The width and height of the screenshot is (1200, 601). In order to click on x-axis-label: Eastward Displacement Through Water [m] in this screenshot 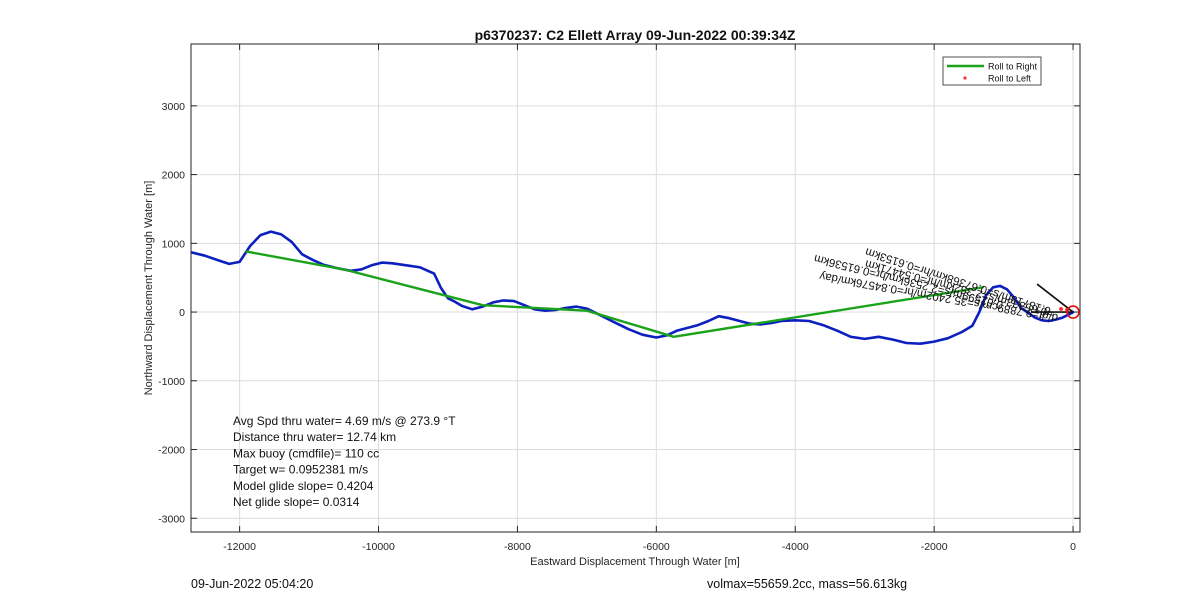, I will do `click(635, 562)`.